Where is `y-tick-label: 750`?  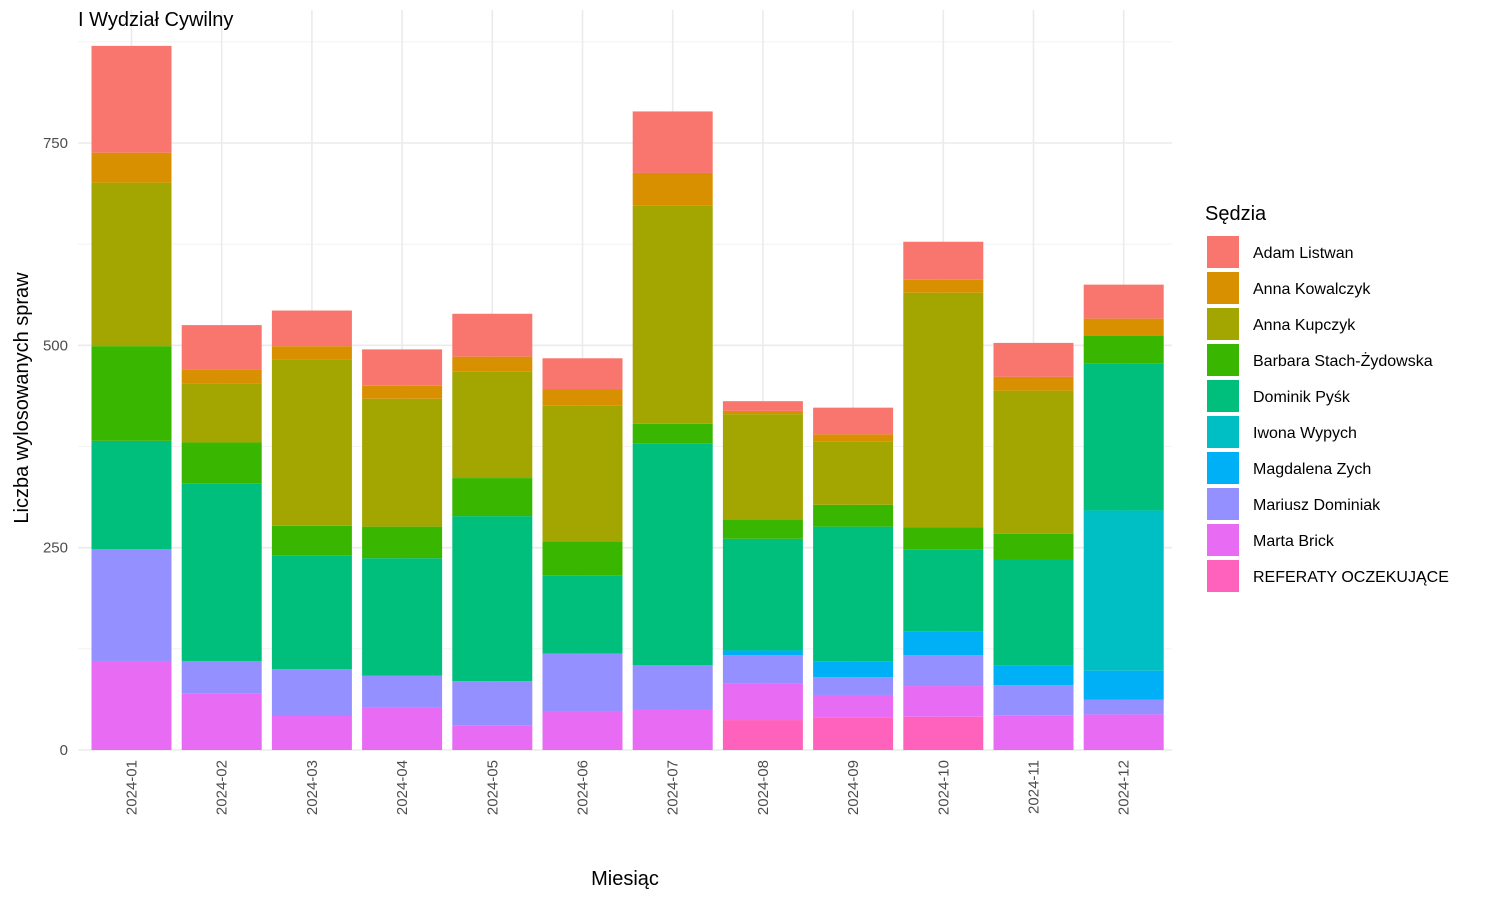 y-tick-label: 750 is located at coordinates (55, 143).